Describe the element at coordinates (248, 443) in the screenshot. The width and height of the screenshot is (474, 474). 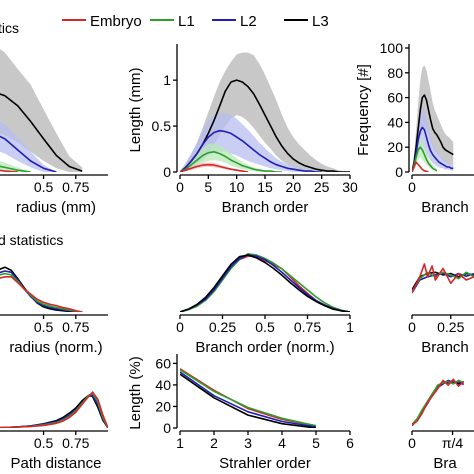
I see `x-tick-label: 3` at that location.